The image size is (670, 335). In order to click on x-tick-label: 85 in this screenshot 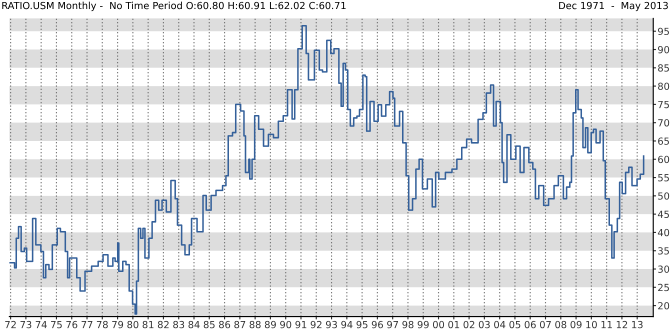, I will do `click(209, 324)`.